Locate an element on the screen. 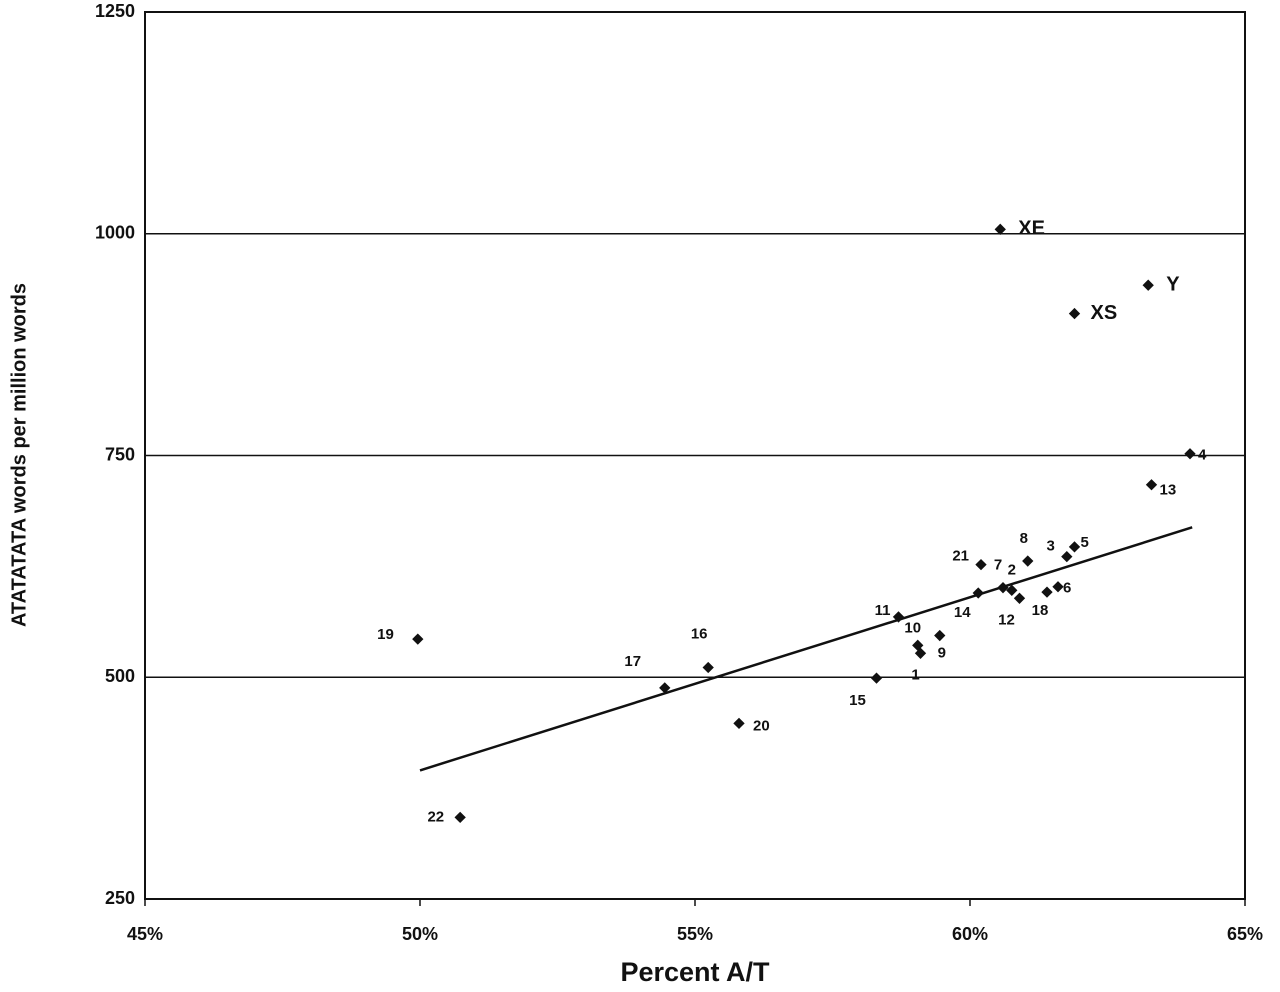  x-tick-label: 55% is located at coordinates (695, 934).